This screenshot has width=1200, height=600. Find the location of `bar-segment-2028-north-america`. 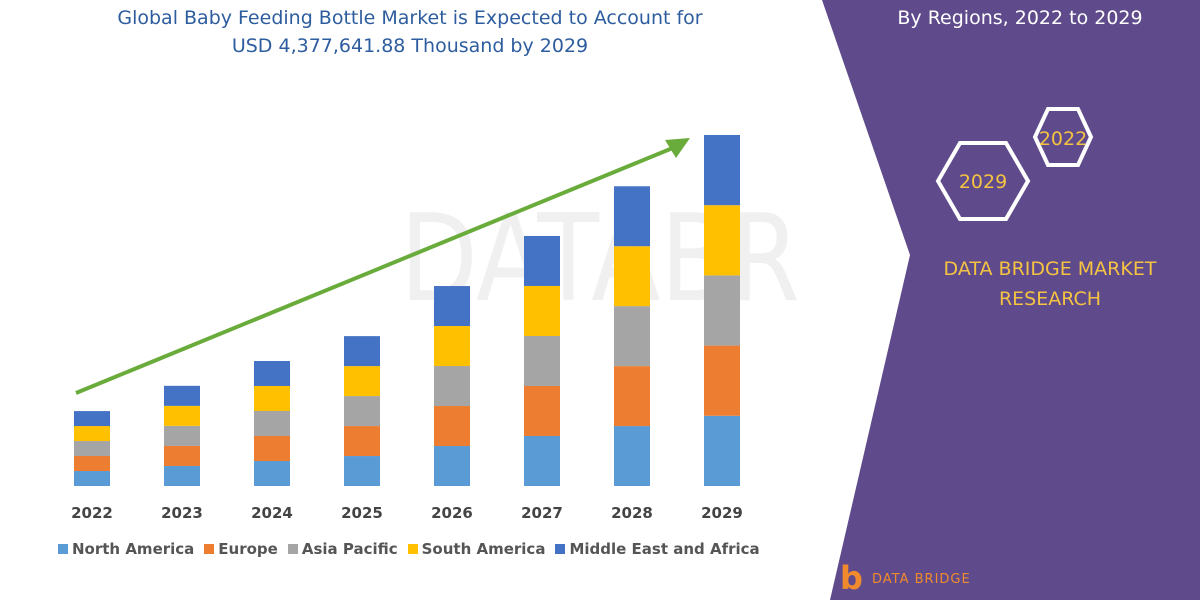

bar-segment-2028-north-america is located at coordinates (632, 456).